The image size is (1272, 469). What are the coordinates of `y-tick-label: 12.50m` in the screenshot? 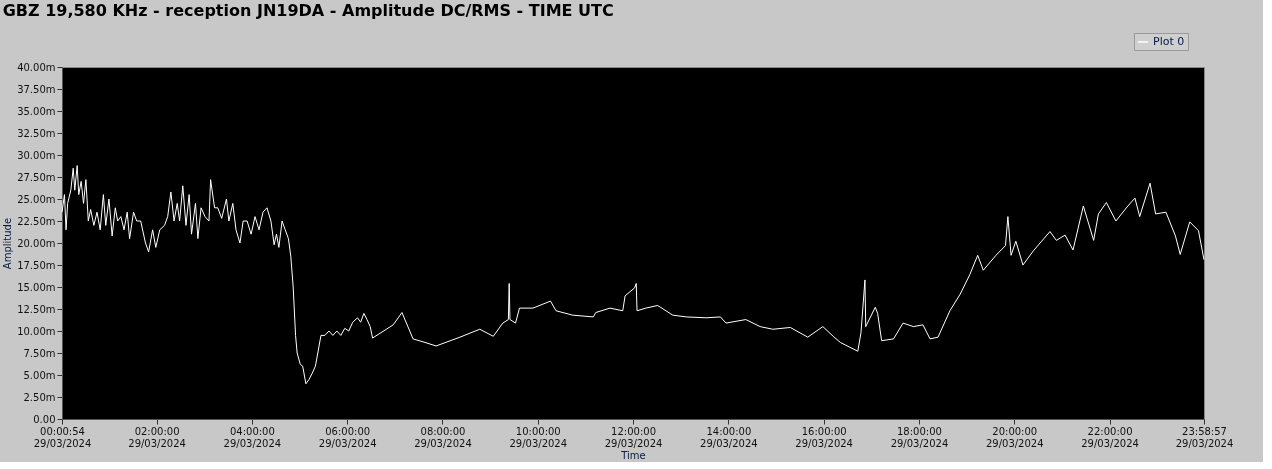 It's located at (36, 309).